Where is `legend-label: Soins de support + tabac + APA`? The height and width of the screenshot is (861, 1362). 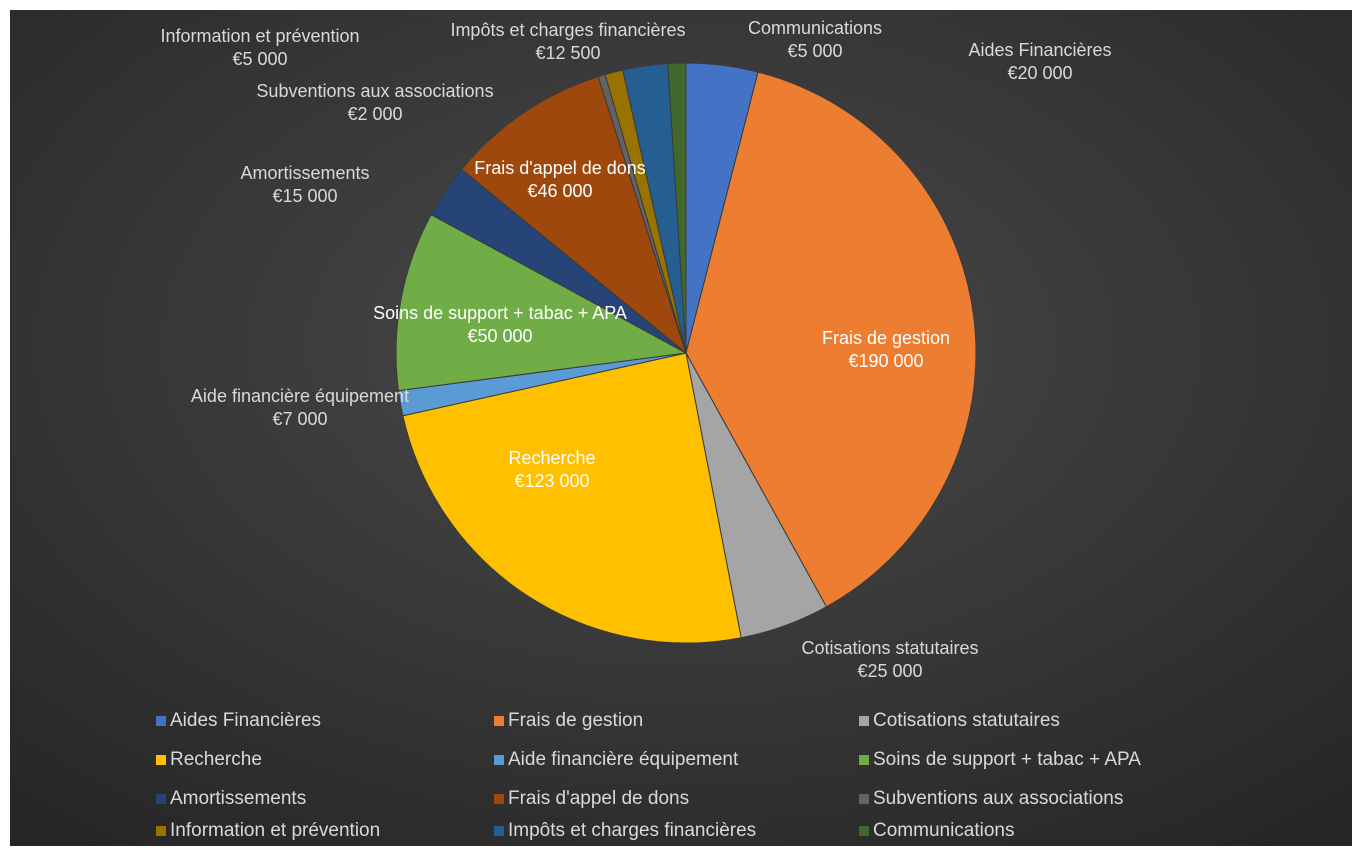 legend-label: Soins de support + tabac + APA is located at coordinates (1007, 759).